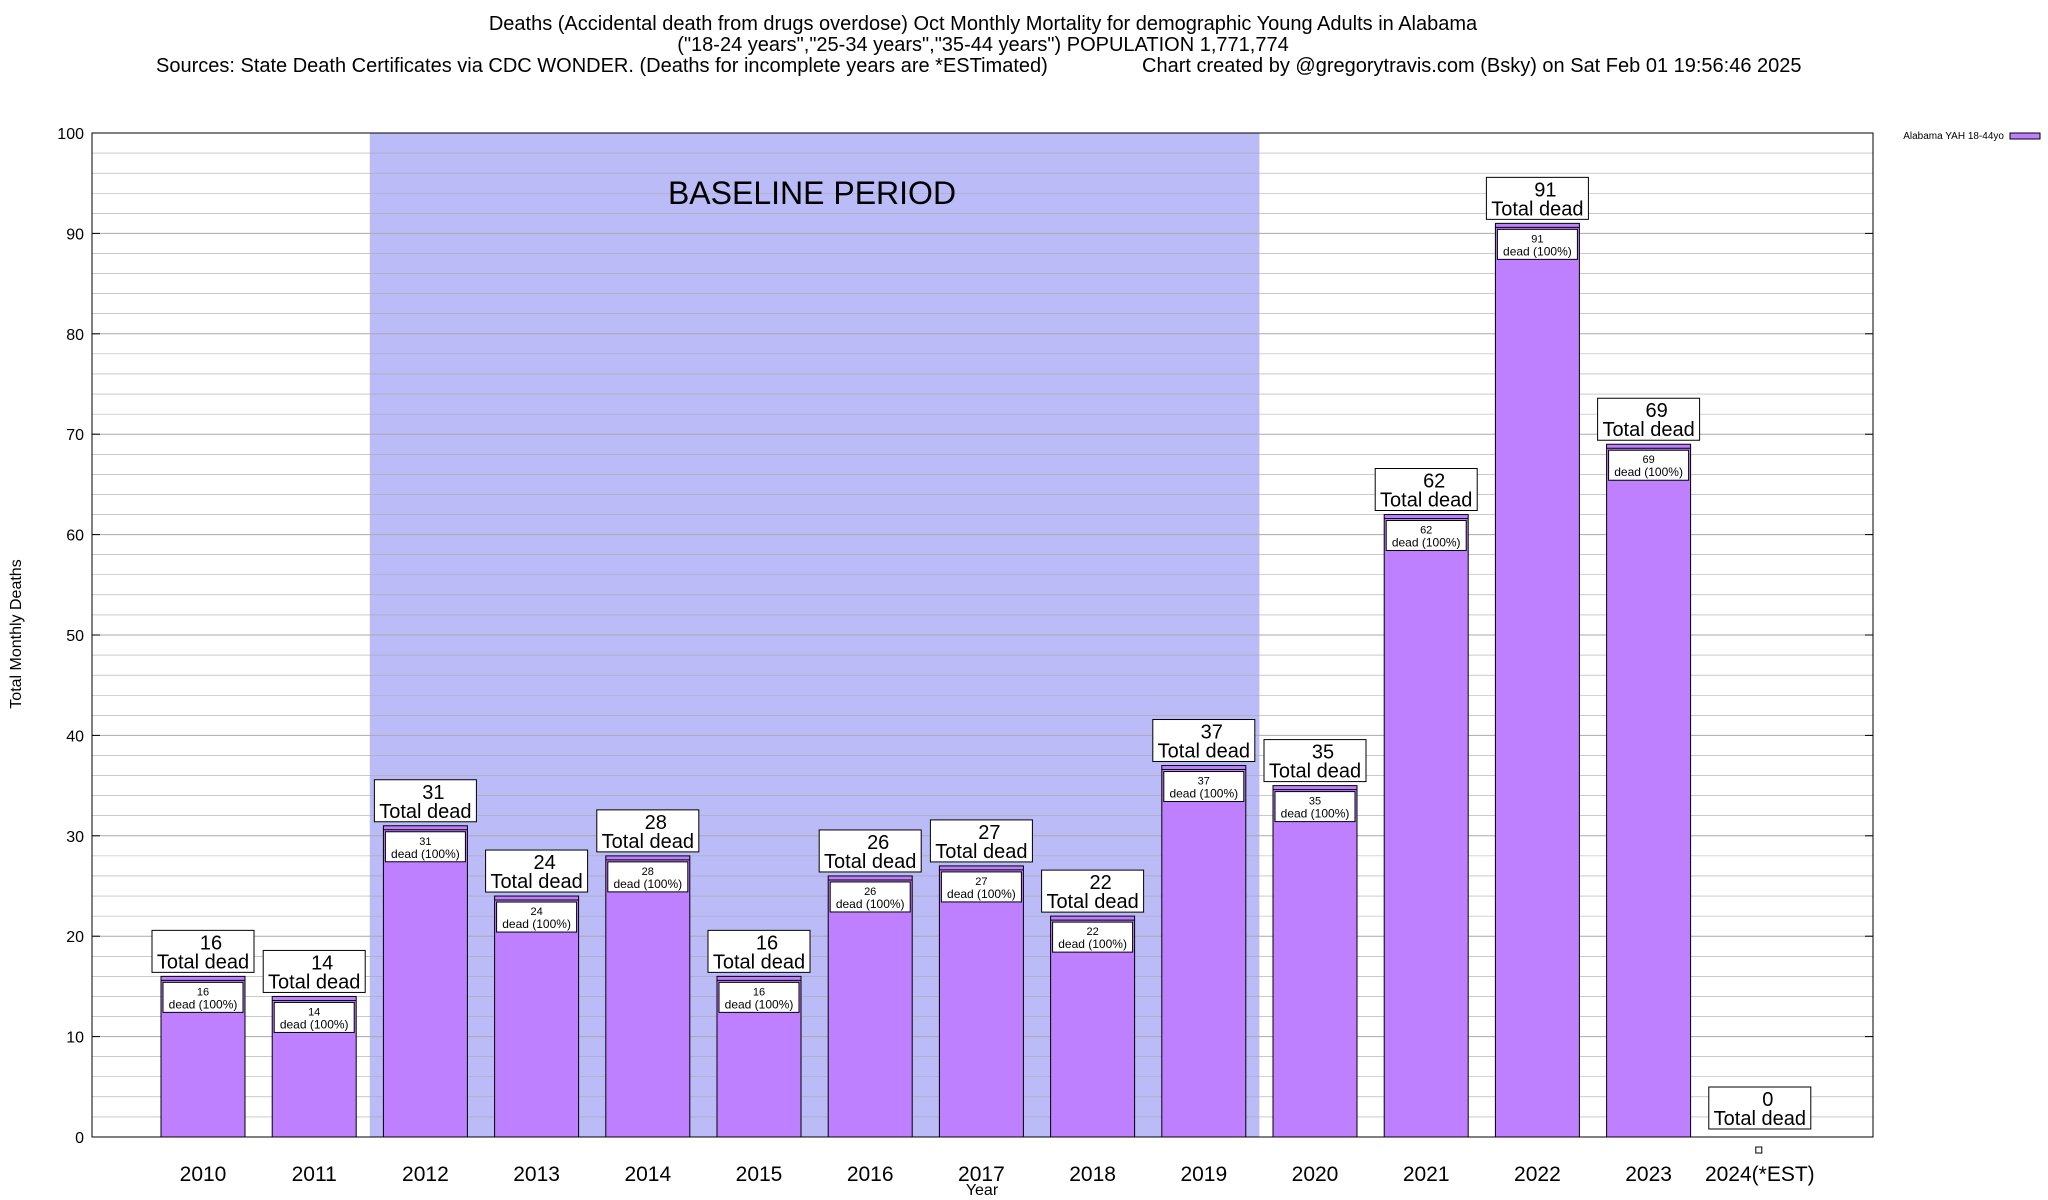 This screenshot has height=1200, width=2048. I want to click on segment-value-label: 24, so click(536, 912).